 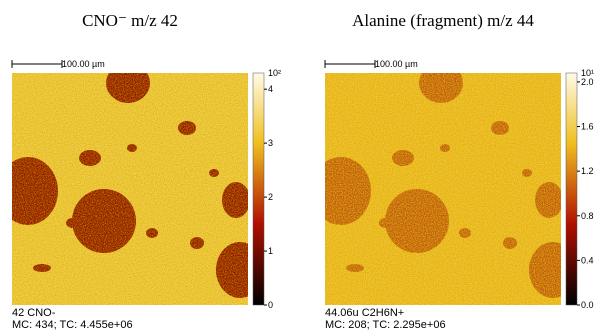 I want to click on panel-title: Alanine (fragment) m/z 44, so click(x=443, y=20).